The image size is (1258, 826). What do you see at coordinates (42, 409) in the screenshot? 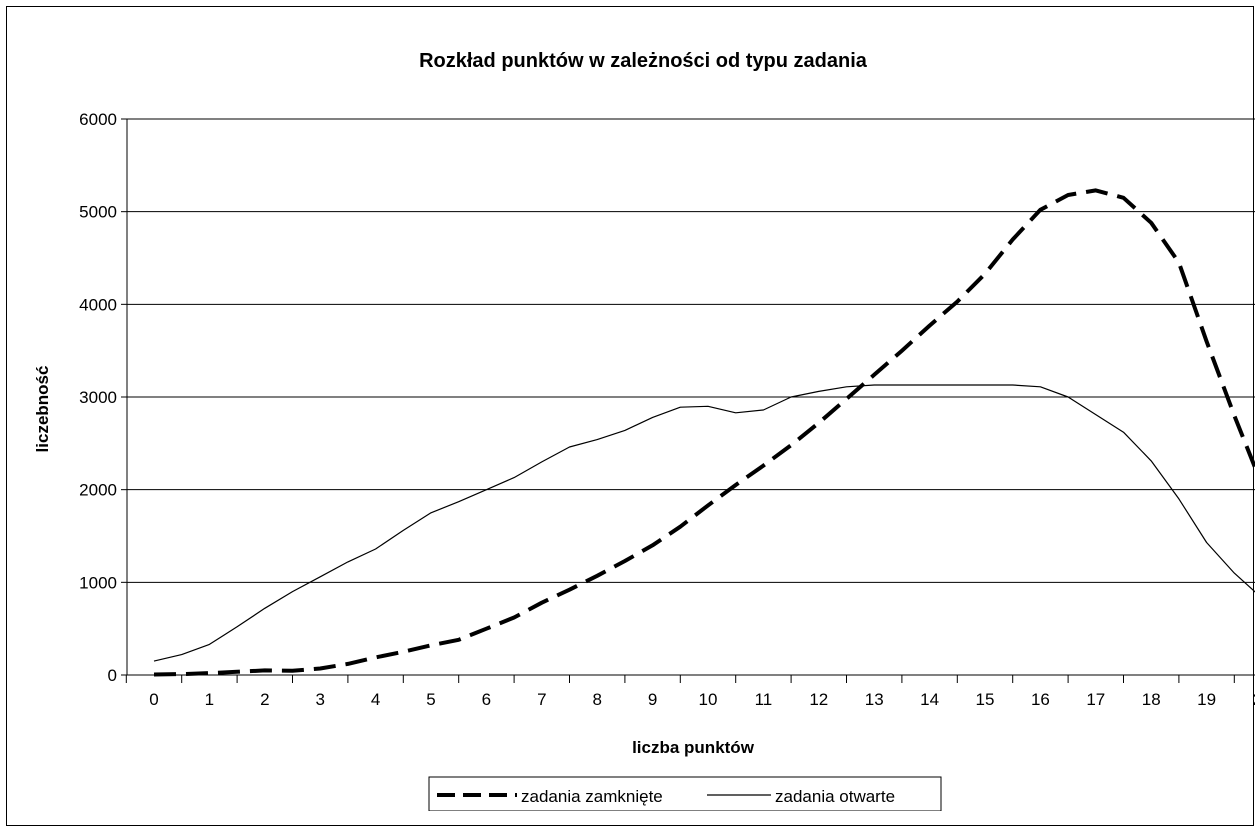
I see `y-axis-title: liczebność` at bounding box center [42, 409].